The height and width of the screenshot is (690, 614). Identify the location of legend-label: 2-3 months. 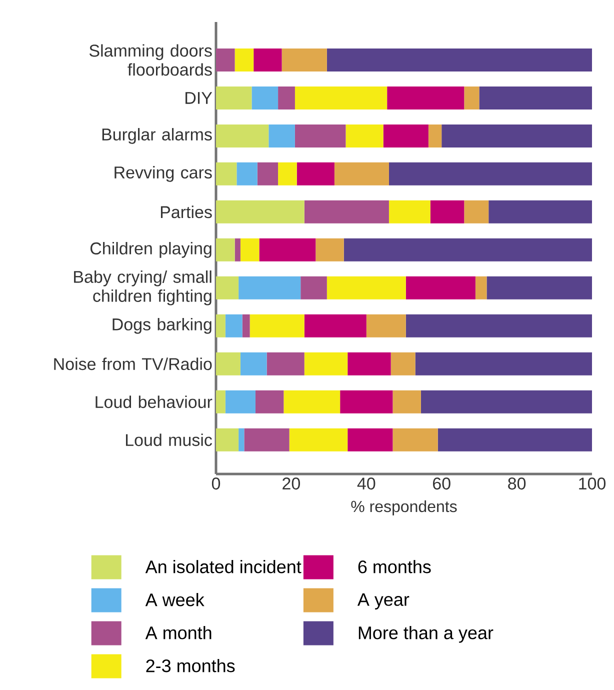
(190, 665).